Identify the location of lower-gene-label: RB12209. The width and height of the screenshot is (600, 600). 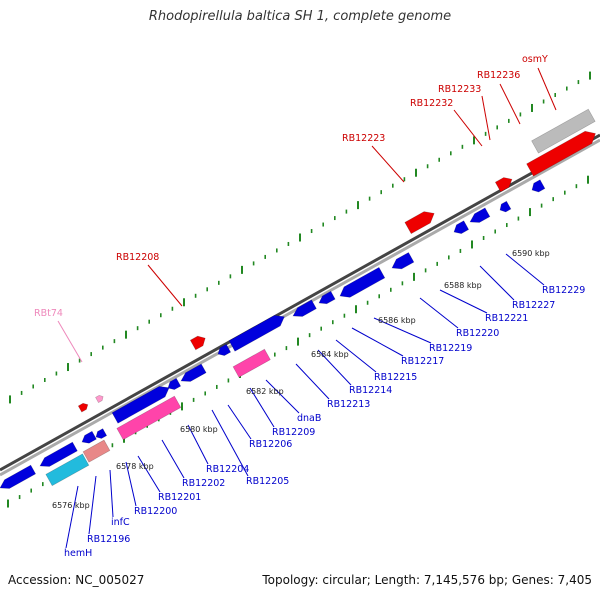
(293, 432).